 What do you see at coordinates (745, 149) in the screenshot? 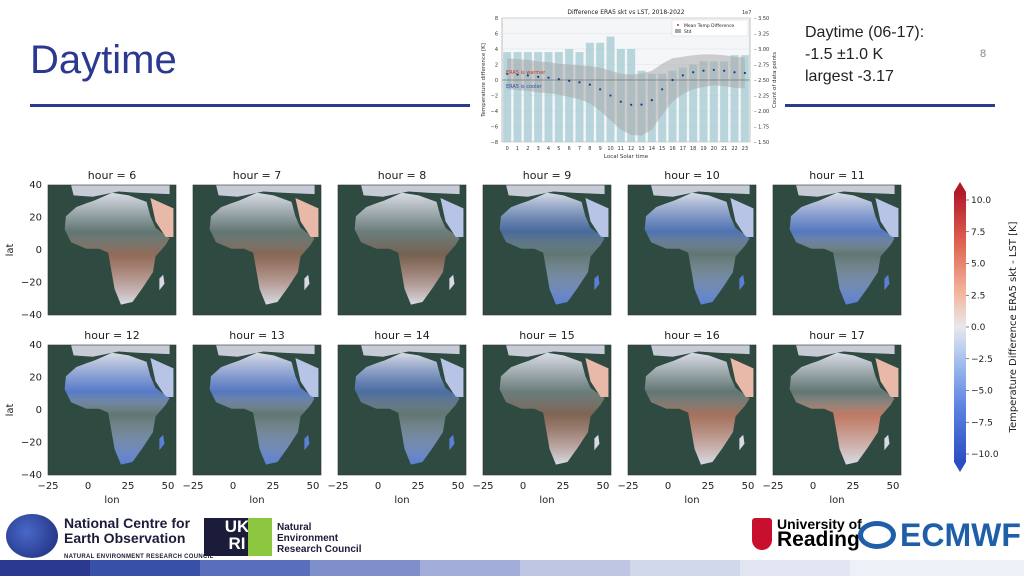
I see `chart-xtick-label: 23` at bounding box center [745, 149].